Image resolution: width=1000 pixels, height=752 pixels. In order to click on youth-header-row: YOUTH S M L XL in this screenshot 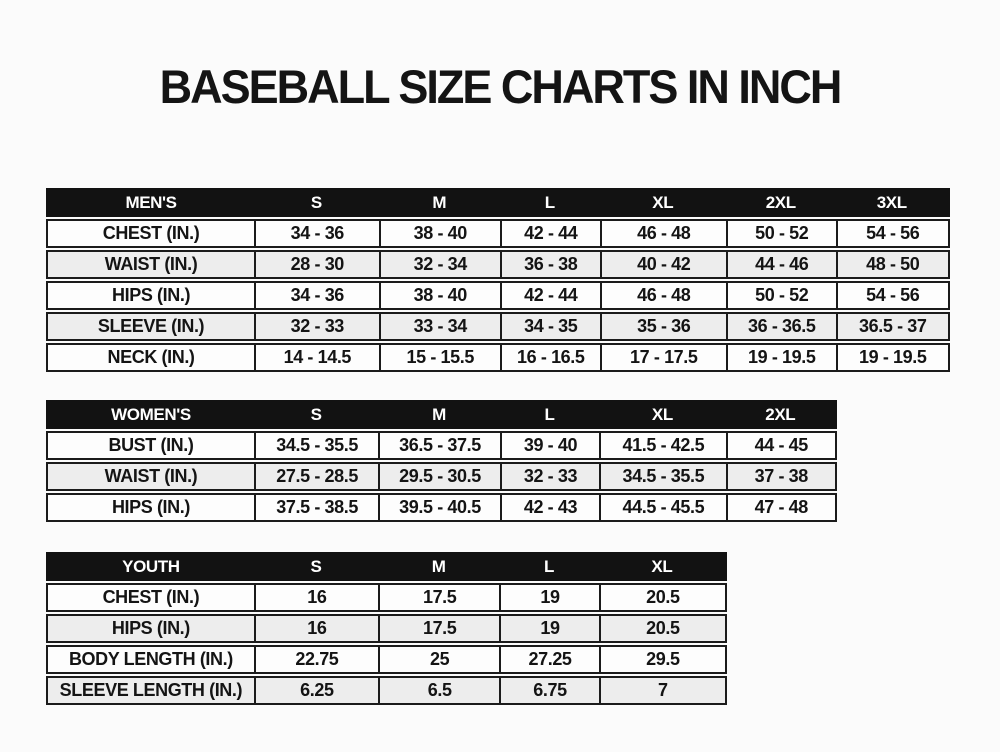, I will do `click(386, 566)`.